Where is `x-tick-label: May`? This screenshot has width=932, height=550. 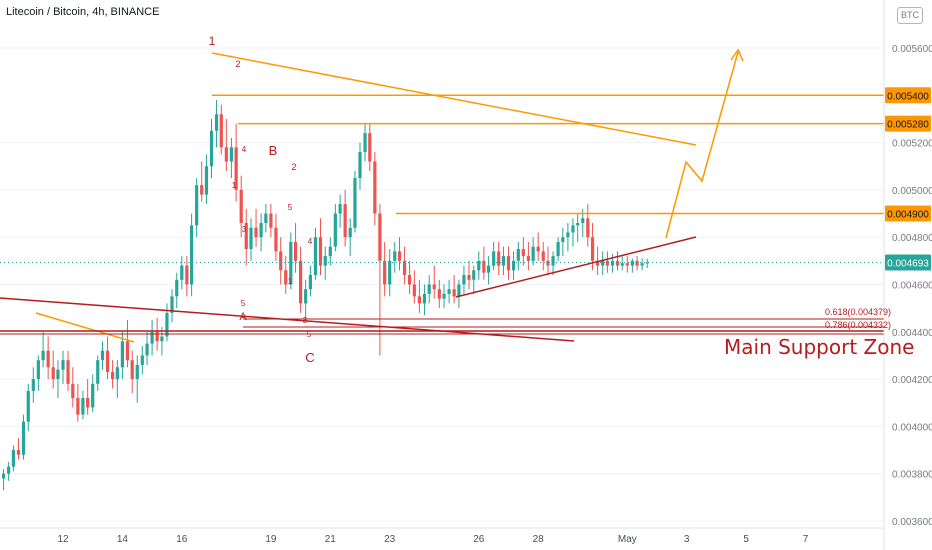 x-tick-label: May is located at coordinates (627, 539).